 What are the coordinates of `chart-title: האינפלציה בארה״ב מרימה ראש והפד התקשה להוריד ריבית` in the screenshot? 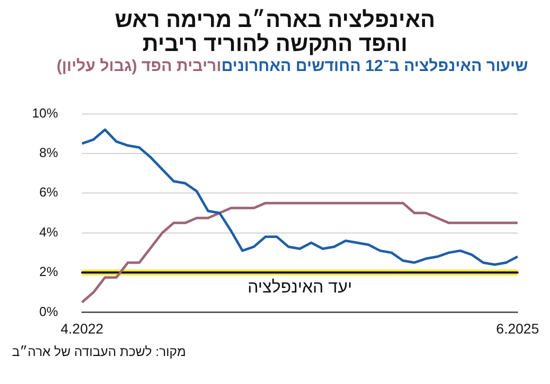 It's located at (275, 31).